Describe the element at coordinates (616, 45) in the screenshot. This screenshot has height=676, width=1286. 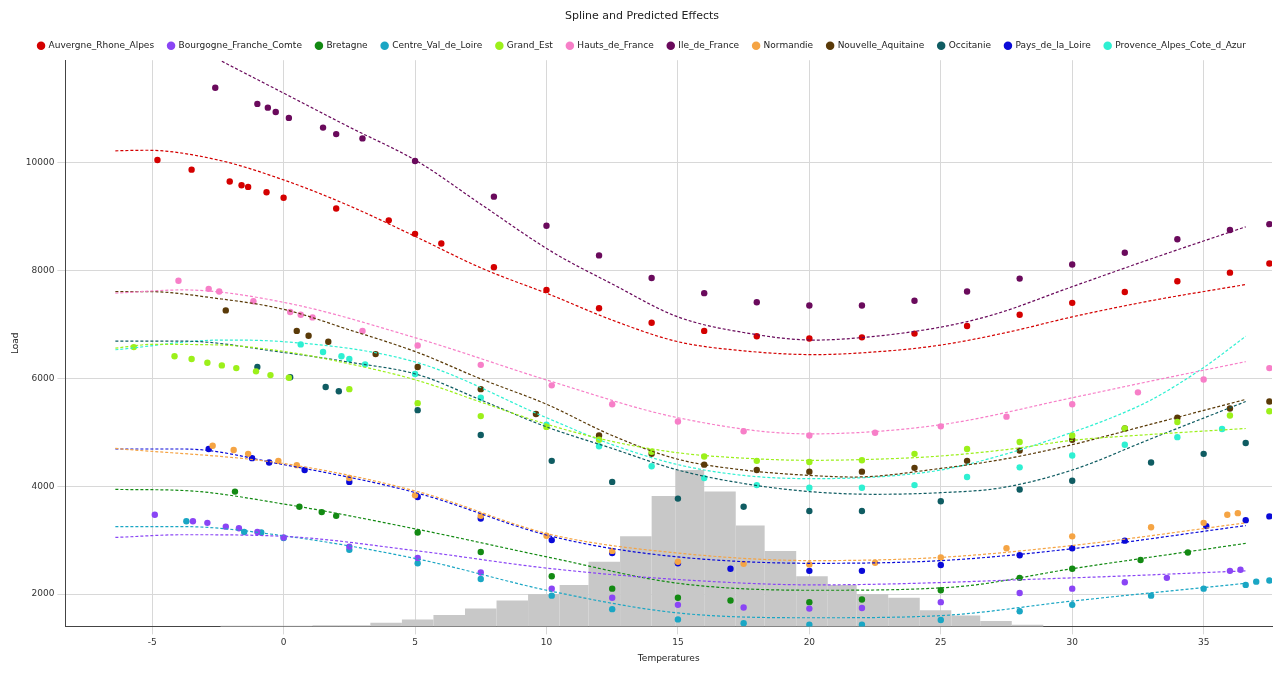
I see `legend-label: Hauts_de_France` at that location.